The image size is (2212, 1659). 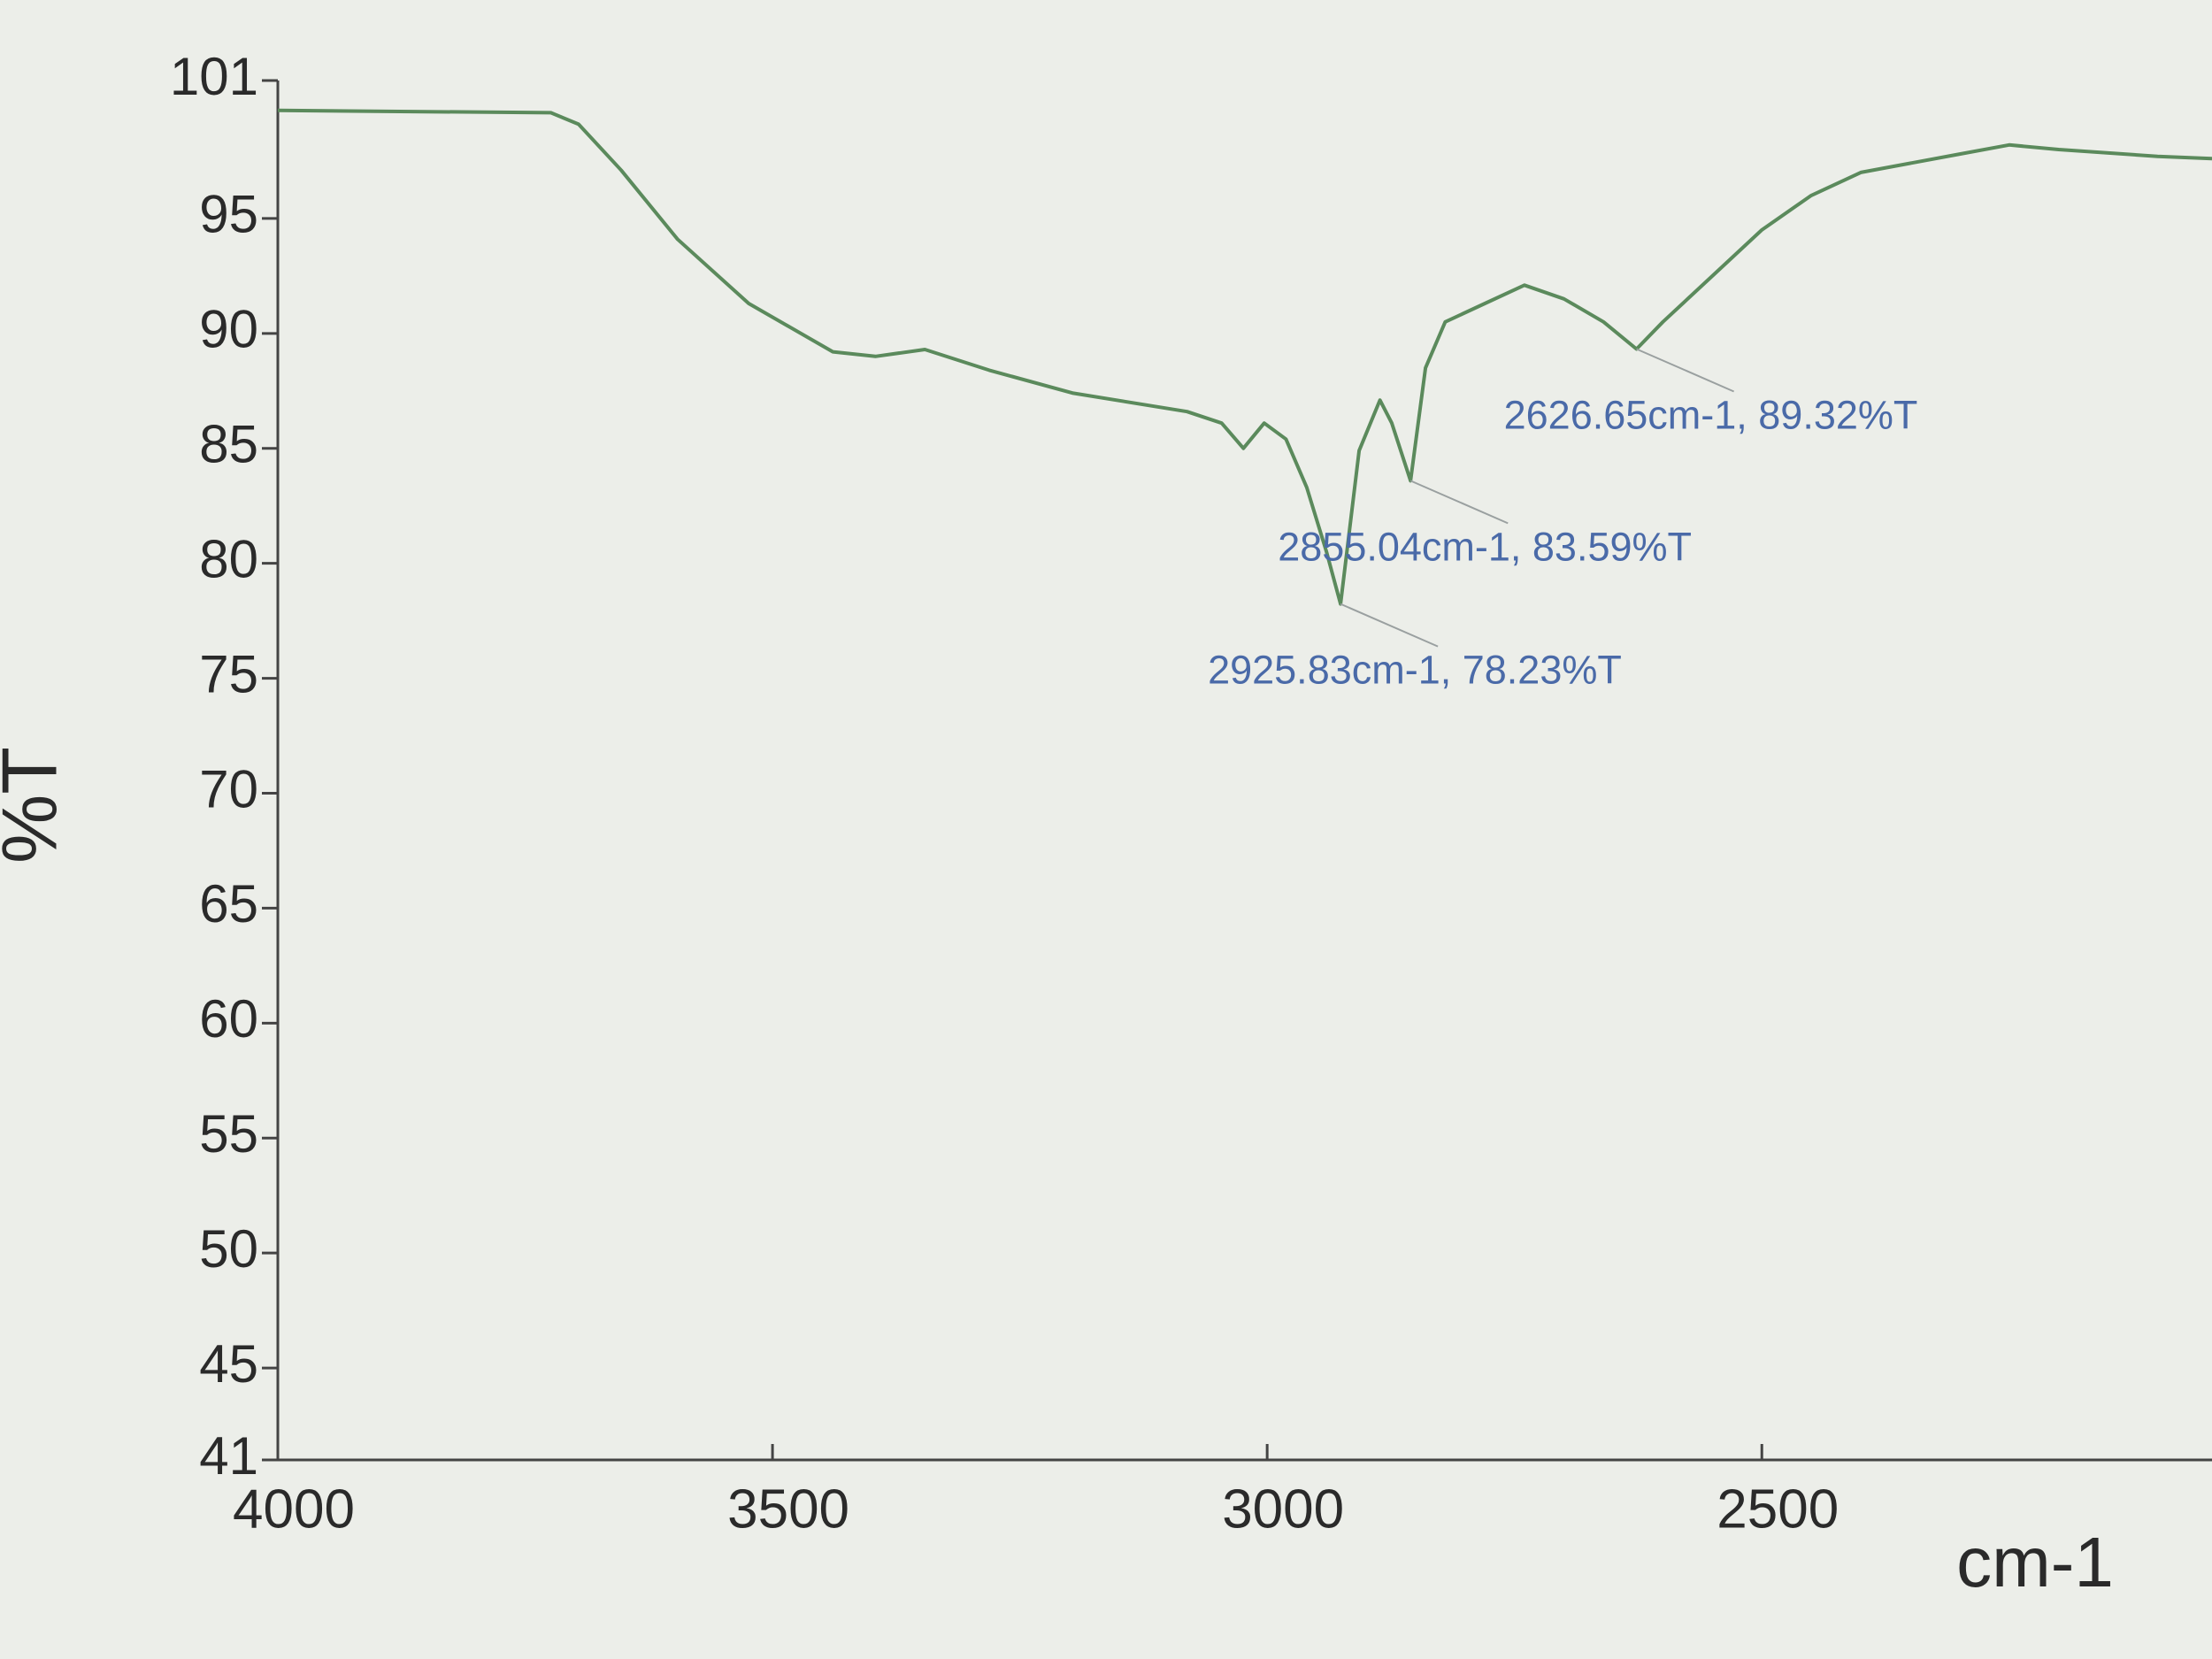 I want to click on x-tick-label: 2500, so click(x=1778, y=1510).